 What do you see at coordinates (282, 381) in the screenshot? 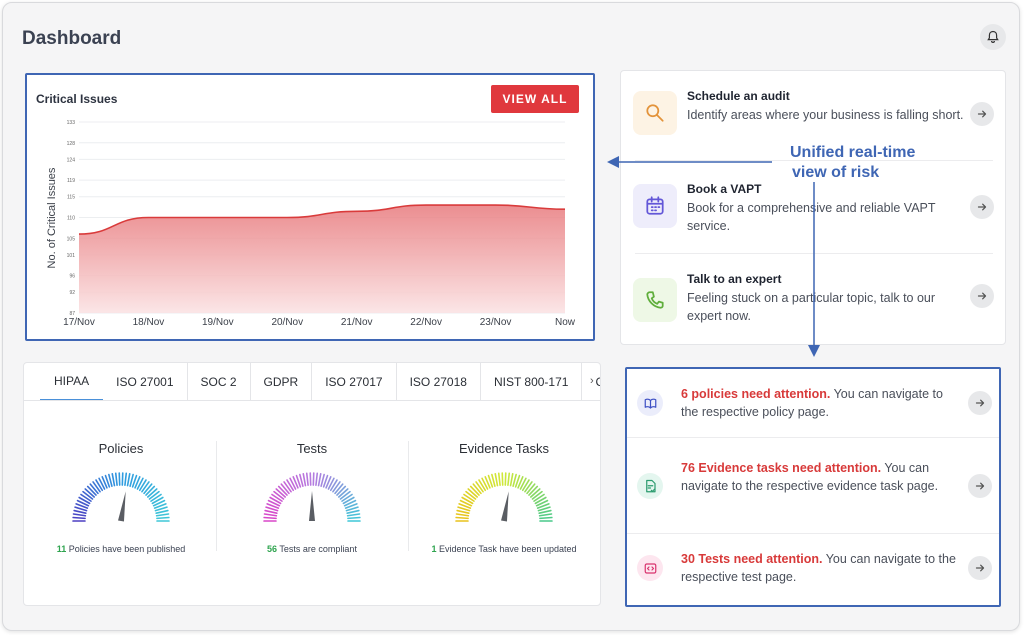
I see `tab-gdpr: GDPR` at bounding box center [282, 381].